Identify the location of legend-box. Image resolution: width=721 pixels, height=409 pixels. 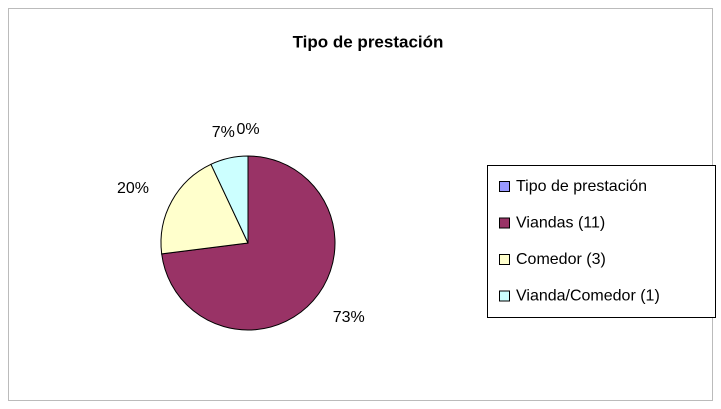
(601, 241).